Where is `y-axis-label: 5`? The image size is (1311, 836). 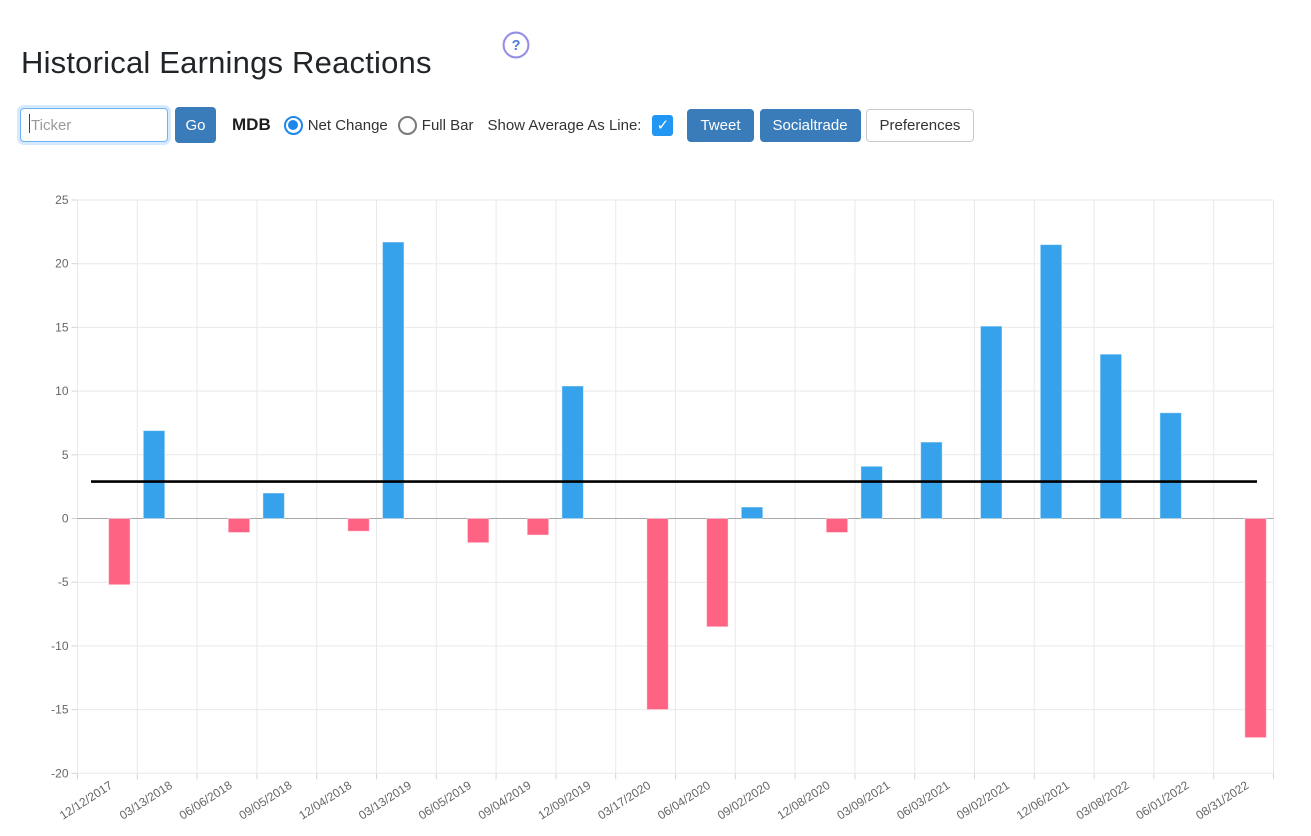
y-axis-label: 5 is located at coordinates (65, 455).